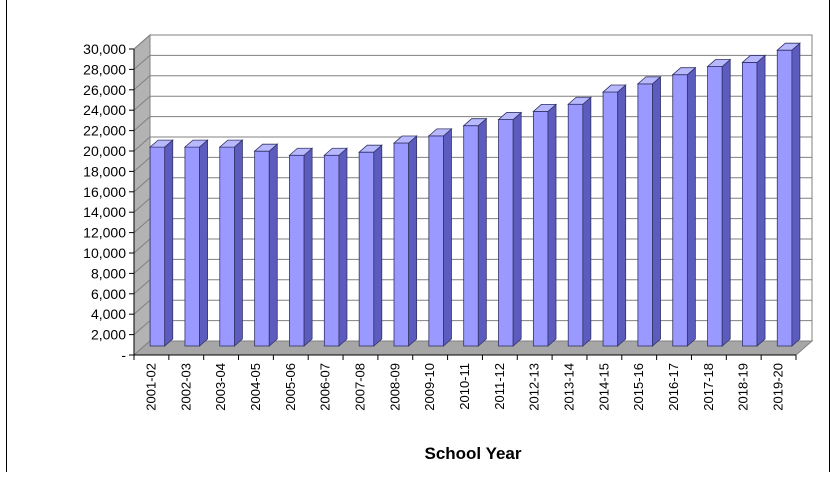  Describe the element at coordinates (104, 171) in the screenshot. I see `y-tick-label: 18,000` at that location.